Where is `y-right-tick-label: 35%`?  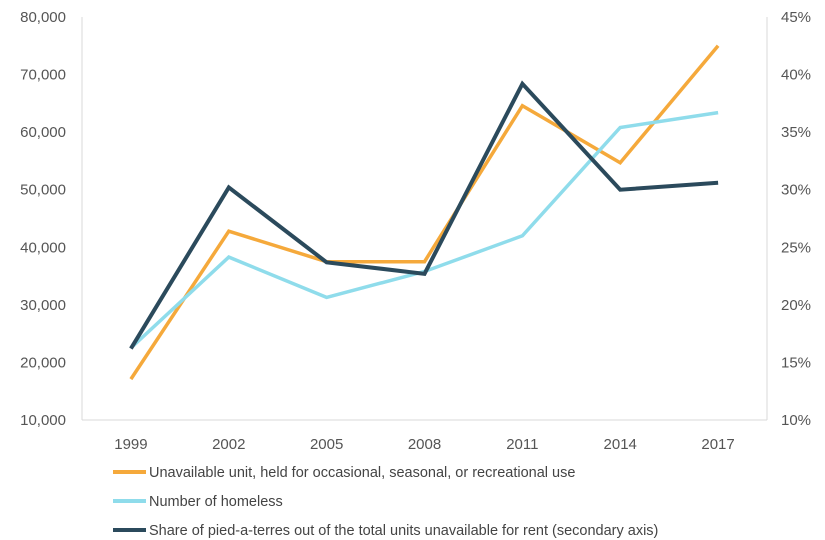 y-right-tick-label: 35% is located at coordinates (796, 132).